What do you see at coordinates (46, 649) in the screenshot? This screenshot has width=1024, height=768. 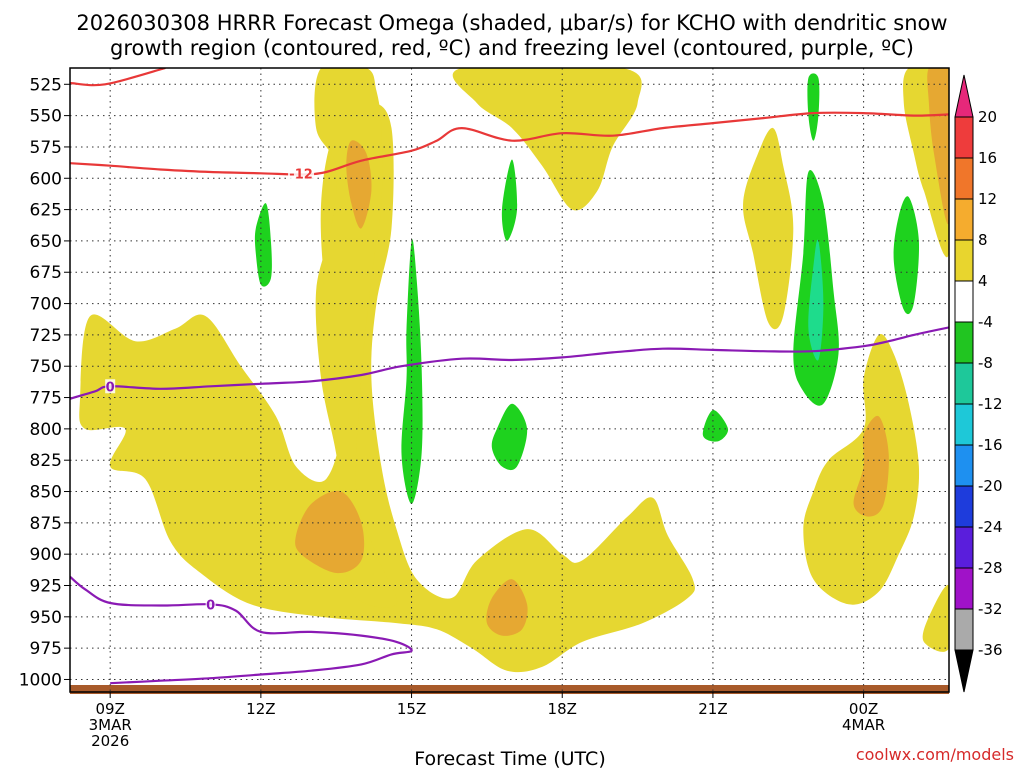 I see `y-tick-label-975: 975` at bounding box center [46, 649].